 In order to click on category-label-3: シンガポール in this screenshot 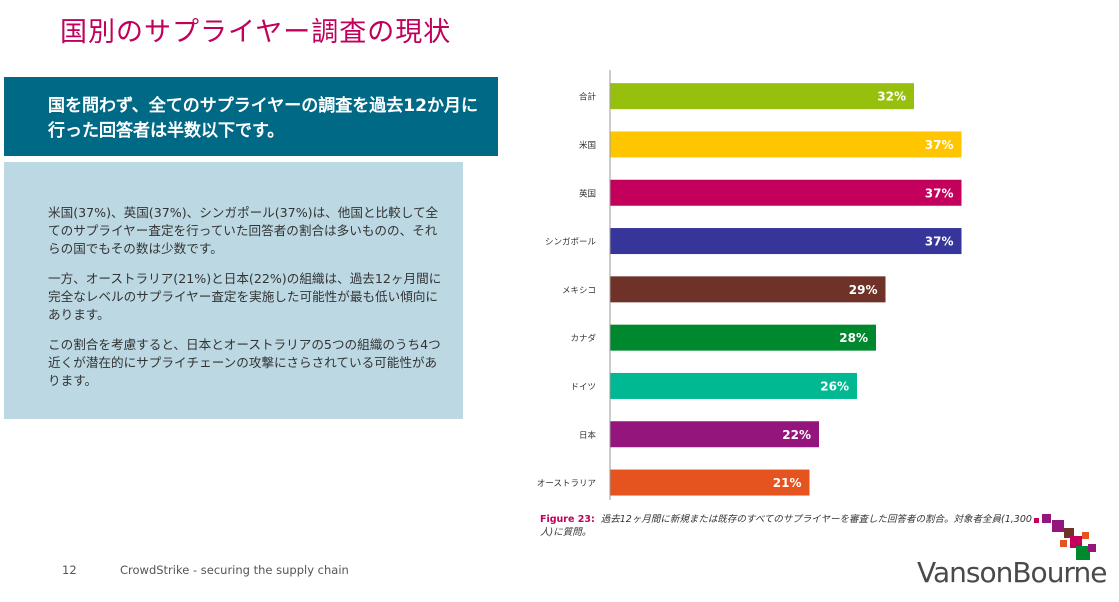, I will do `click(571, 242)`.